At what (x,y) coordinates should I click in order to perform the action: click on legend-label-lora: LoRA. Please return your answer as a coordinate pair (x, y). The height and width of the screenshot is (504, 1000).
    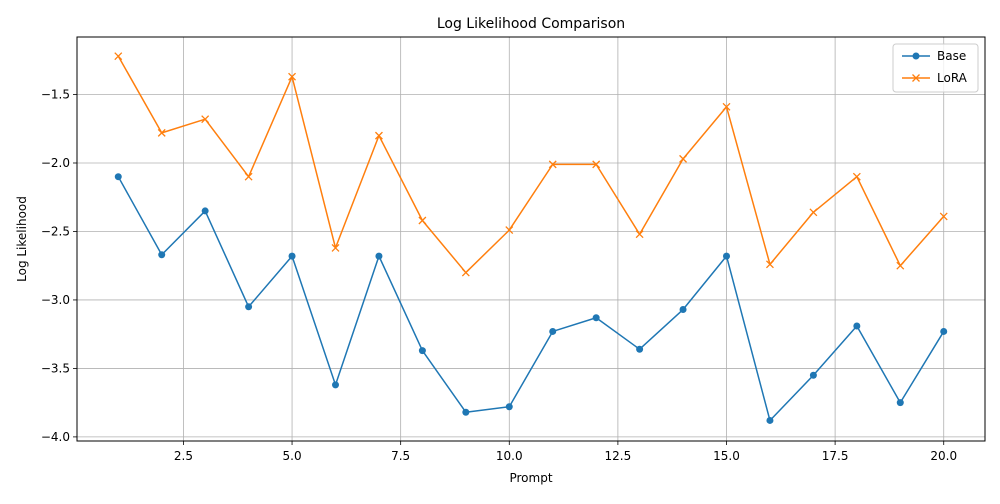
    Looking at the image, I should click on (952, 78).